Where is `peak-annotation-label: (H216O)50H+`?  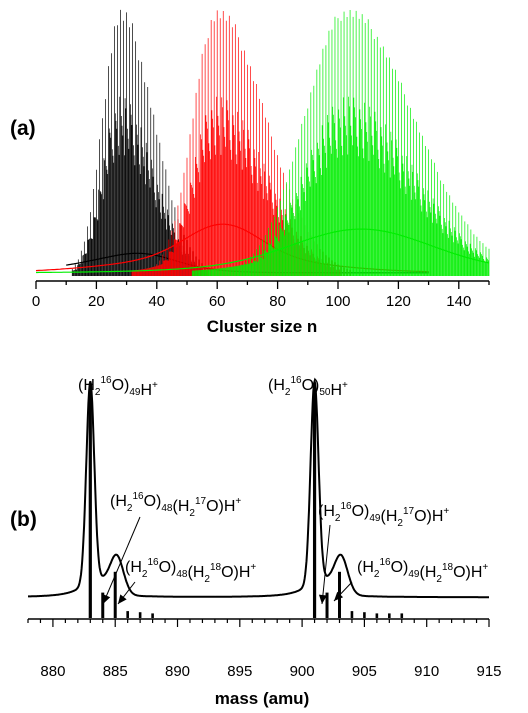
peak-annotation-label: (H216O)50H+ is located at coordinates (308, 387).